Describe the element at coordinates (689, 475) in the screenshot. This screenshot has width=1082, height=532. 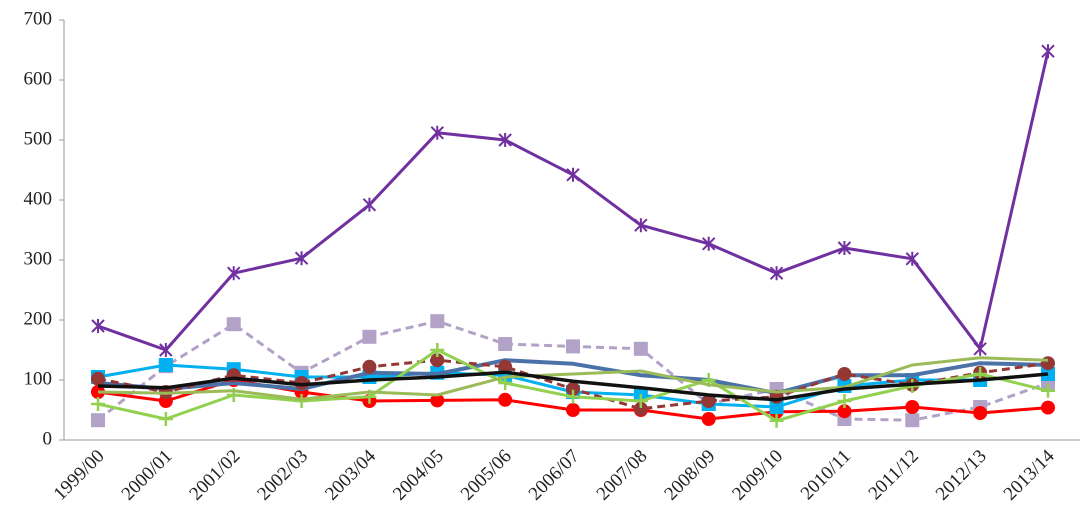
I see `x-tick-label: 2008/09` at that location.